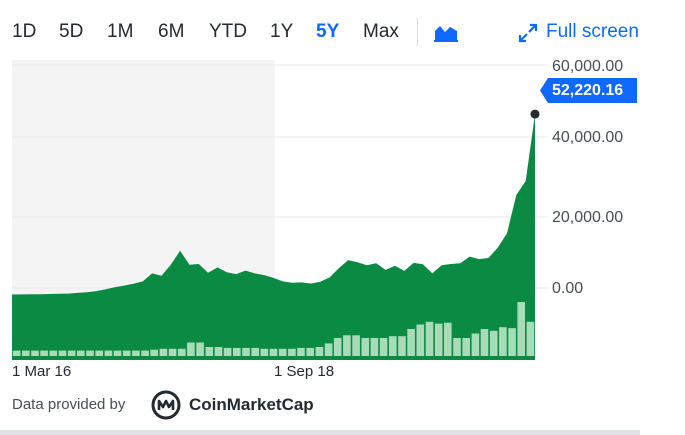  What do you see at coordinates (588, 66) in the screenshot?
I see `y-tick-60000: 60,000.00` at bounding box center [588, 66].